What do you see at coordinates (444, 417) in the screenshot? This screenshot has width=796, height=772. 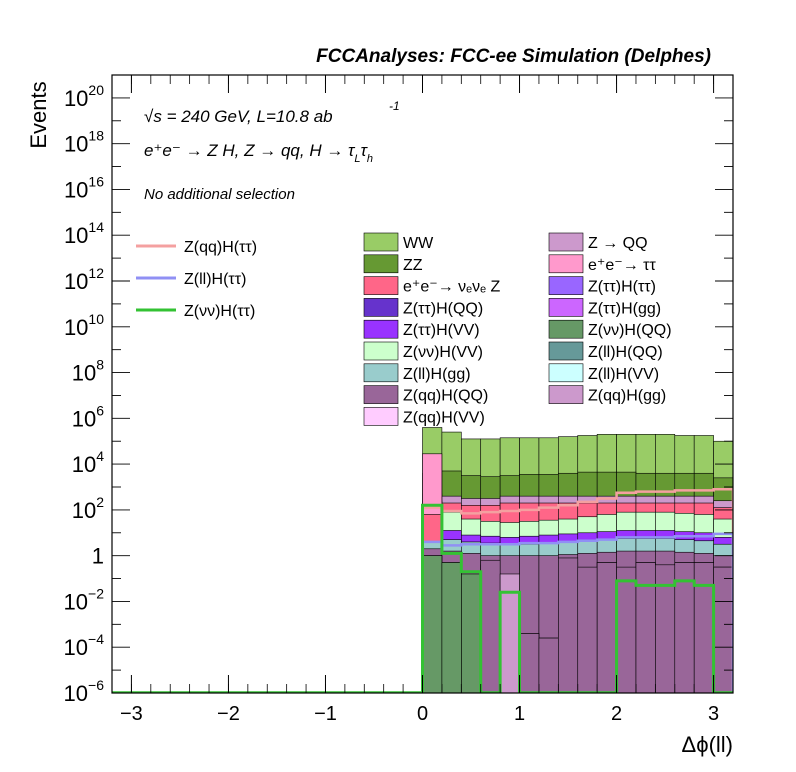 I see `legend-entry-label: Z(qq)H(VV)` at bounding box center [444, 417].